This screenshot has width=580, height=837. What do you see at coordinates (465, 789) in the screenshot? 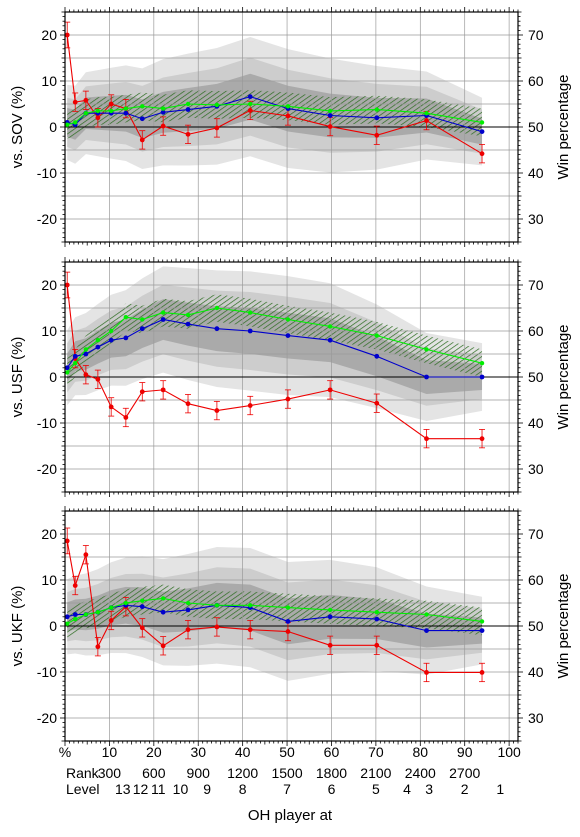
I see `x-level-tick: 2` at bounding box center [465, 789].